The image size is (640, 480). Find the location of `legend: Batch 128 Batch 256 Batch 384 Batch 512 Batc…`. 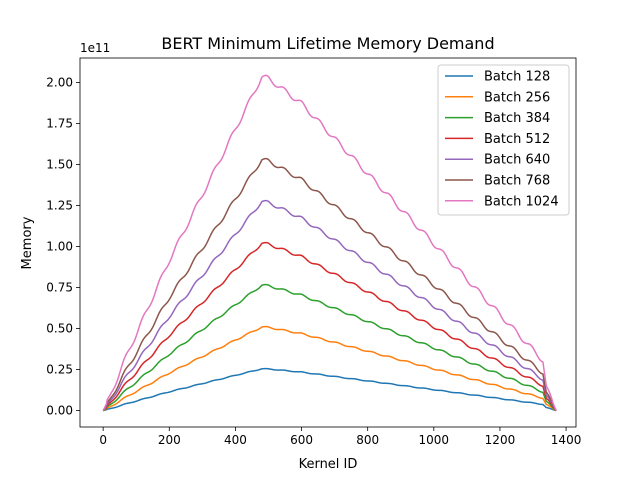

legend: Batch 128 Batch 256 Batch 384 Batch 512 Batc… is located at coordinates (503, 140).